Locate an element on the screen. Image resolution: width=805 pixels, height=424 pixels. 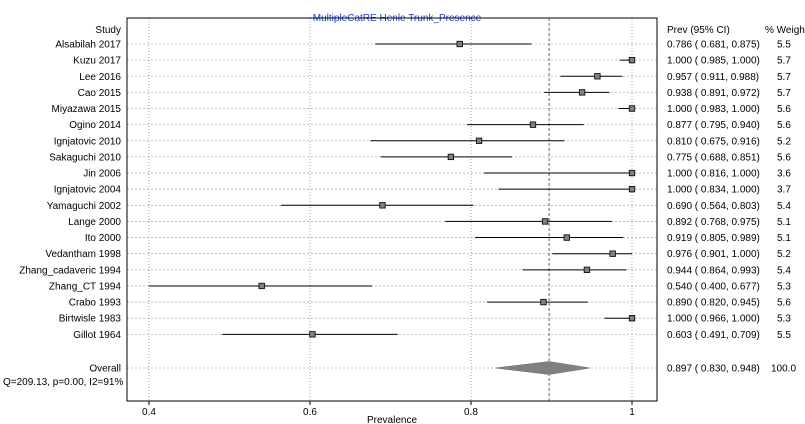
study-name: Alsabilah 2017 is located at coordinates (88, 45).